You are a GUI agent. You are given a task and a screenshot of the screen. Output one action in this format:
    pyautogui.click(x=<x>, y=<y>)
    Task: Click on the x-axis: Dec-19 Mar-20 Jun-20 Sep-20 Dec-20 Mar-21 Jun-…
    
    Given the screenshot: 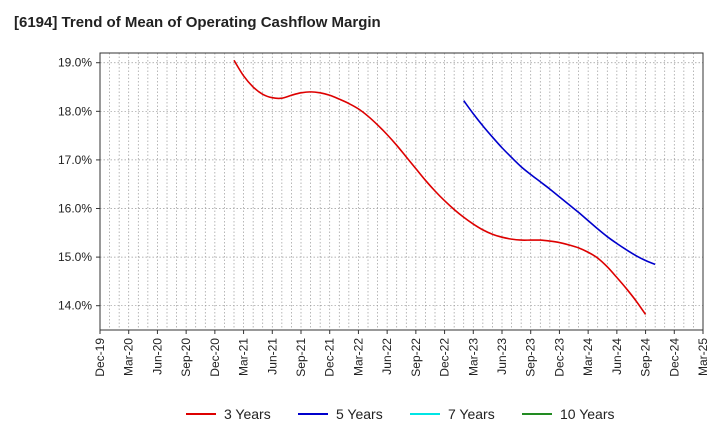 What is the action you would take?
    pyautogui.click(x=401, y=353)
    